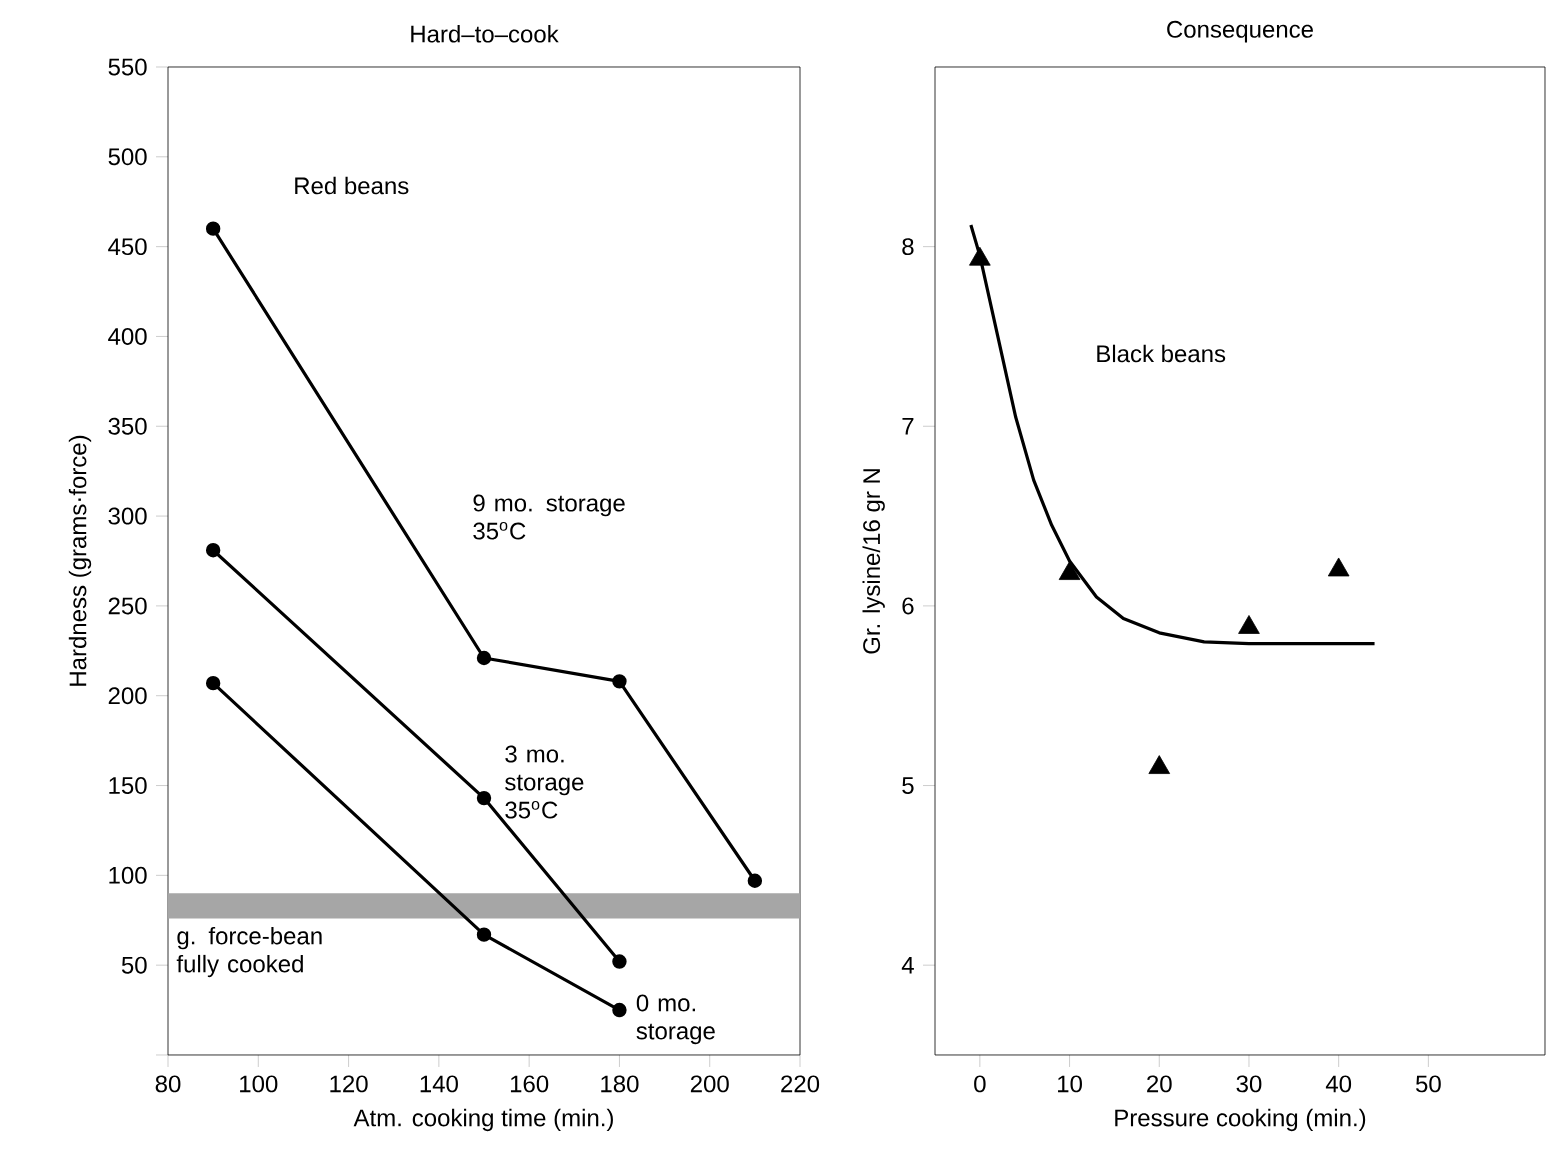  What do you see at coordinates (1240, 1120) in the screenshot?
I see `x-axis-title: Pressure cooking (min.)` at bounding box center [1240, 1120].